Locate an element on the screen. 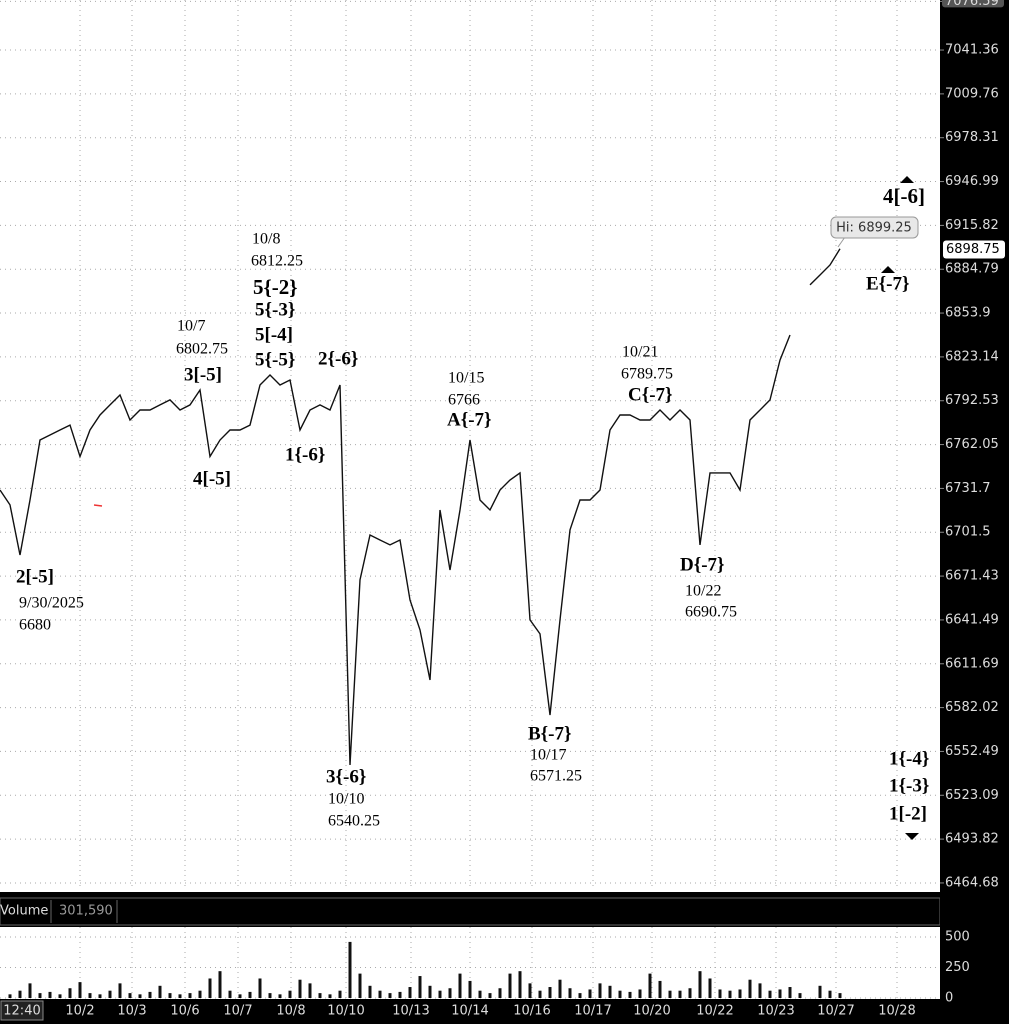  arrow-up is located at coordinates (907, 179).